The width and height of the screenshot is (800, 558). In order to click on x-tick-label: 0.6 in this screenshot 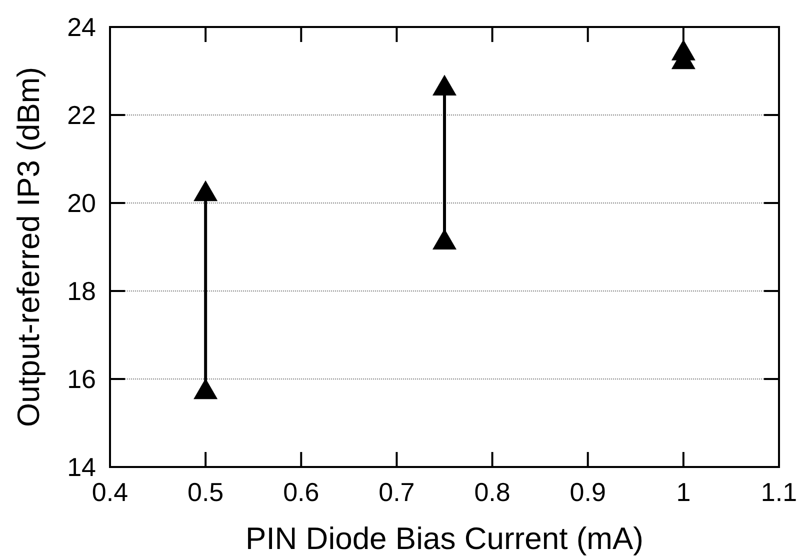, I will do `click(301, 492)`.